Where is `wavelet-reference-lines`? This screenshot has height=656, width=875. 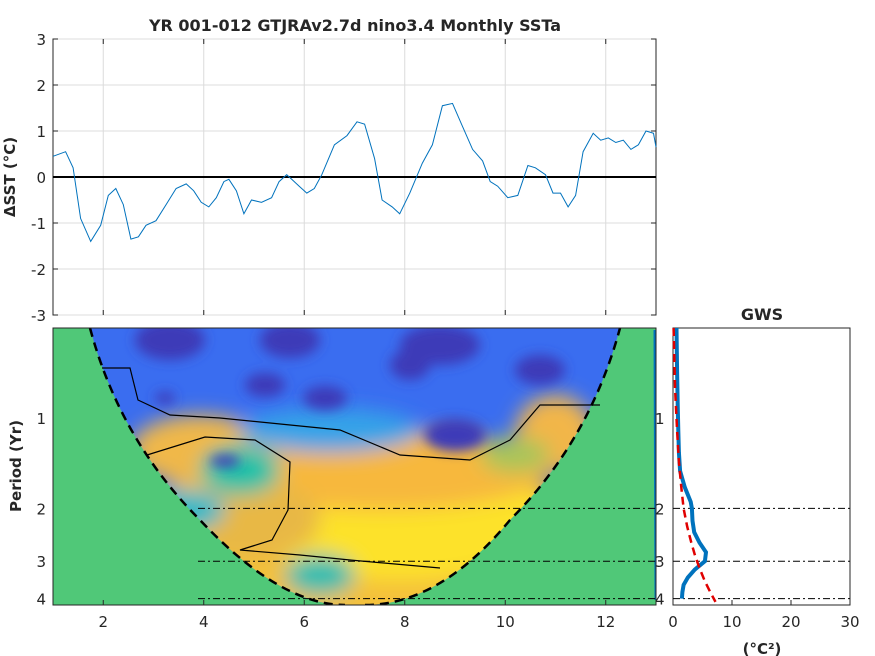 wavelet-reference-lines is located at coordinates (427, 553).